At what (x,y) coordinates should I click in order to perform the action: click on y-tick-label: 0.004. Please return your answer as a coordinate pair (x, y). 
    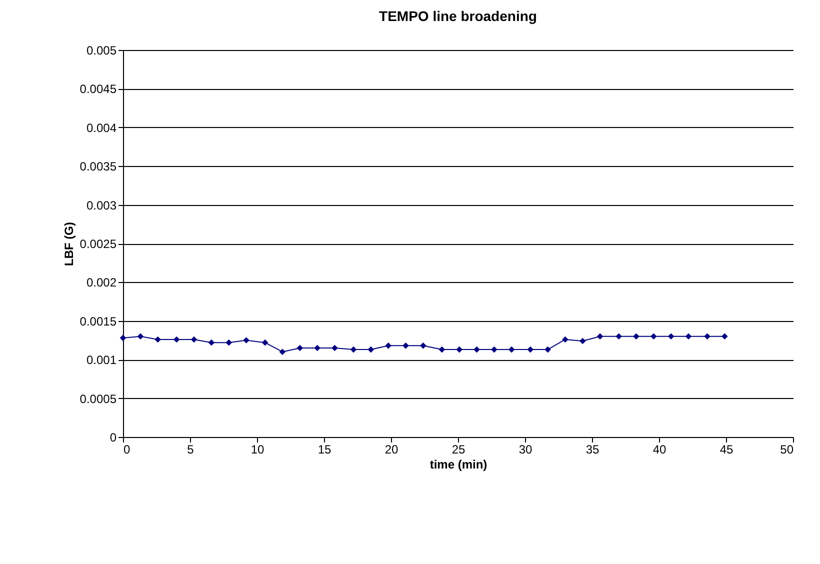
    Looking at the image, I should click on (101, 127).